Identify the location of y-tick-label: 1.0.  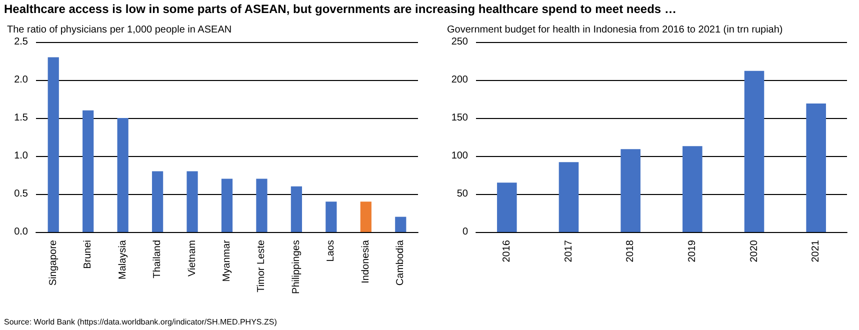
(21, 156).